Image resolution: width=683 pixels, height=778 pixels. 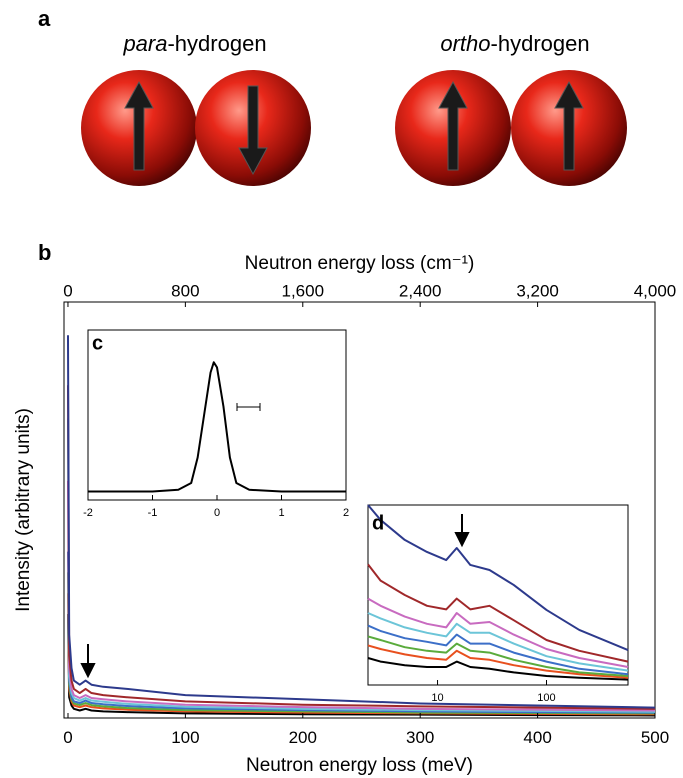 What do you see at coordinates (144, 43) in the screenshot?
I see `molecule-prefix: para` at bounding box center [144, 43].